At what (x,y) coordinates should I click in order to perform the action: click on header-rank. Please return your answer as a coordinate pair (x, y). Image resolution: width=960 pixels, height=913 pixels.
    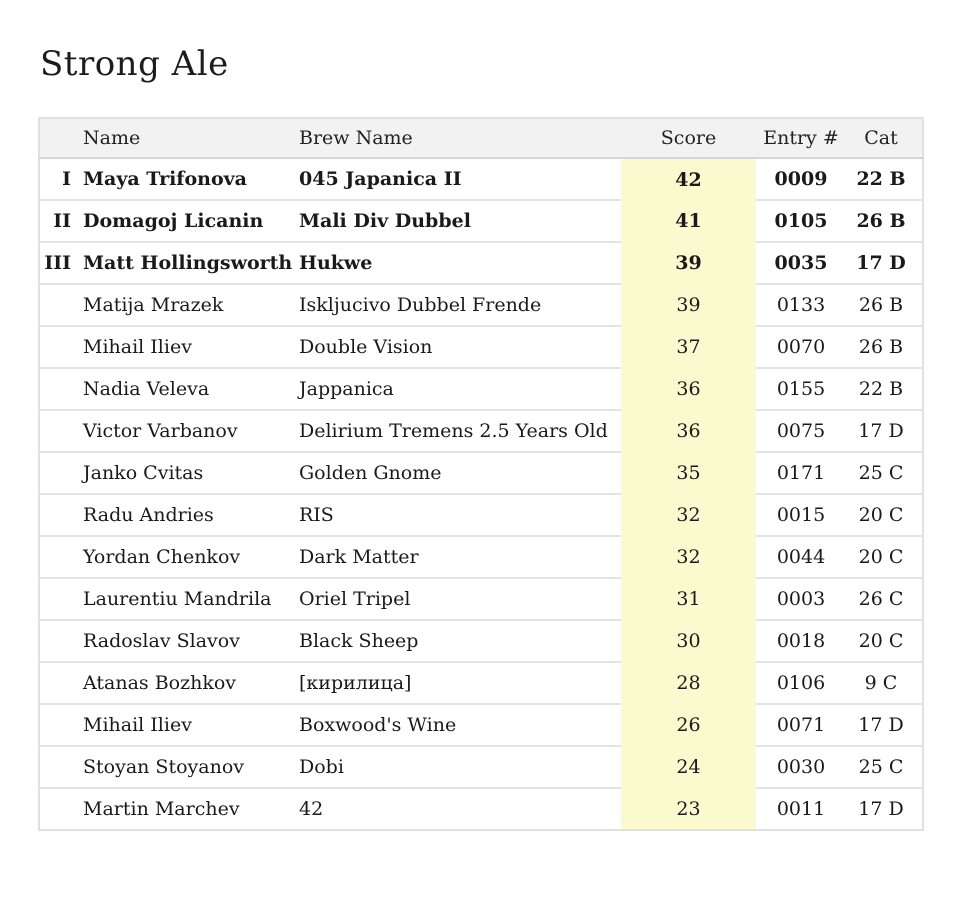
    Looking at the image, I should click on (60, 139).